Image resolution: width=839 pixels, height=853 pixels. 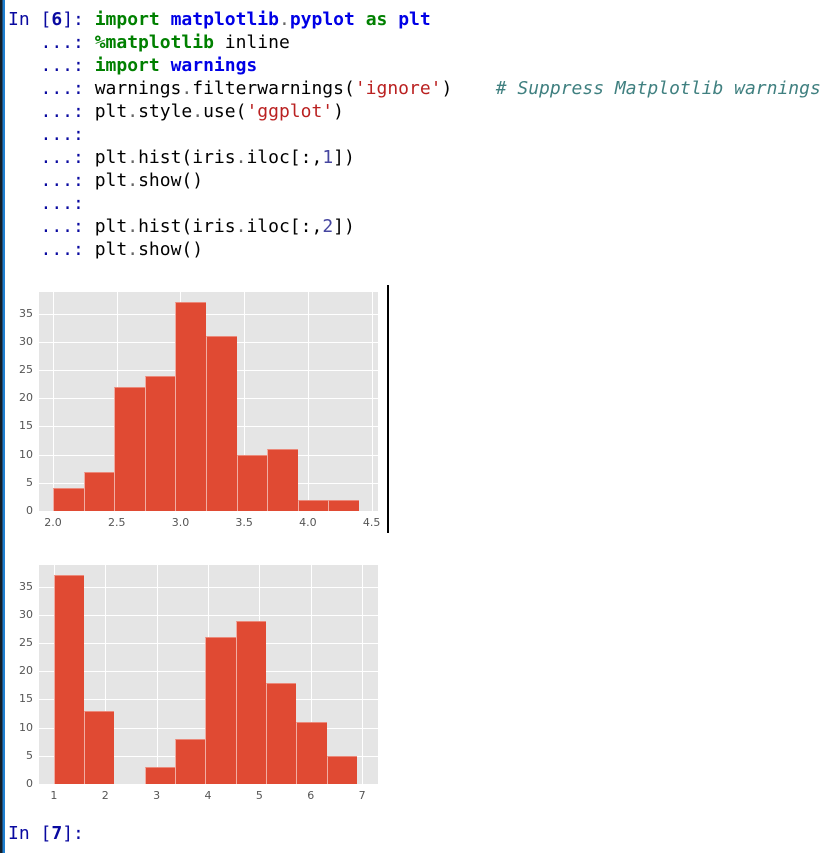 I want to click on figure-2-axes: 0 5 10 15 20 25 30 35 1 2 3 4 5 6 7, so click(x=198, y=683).